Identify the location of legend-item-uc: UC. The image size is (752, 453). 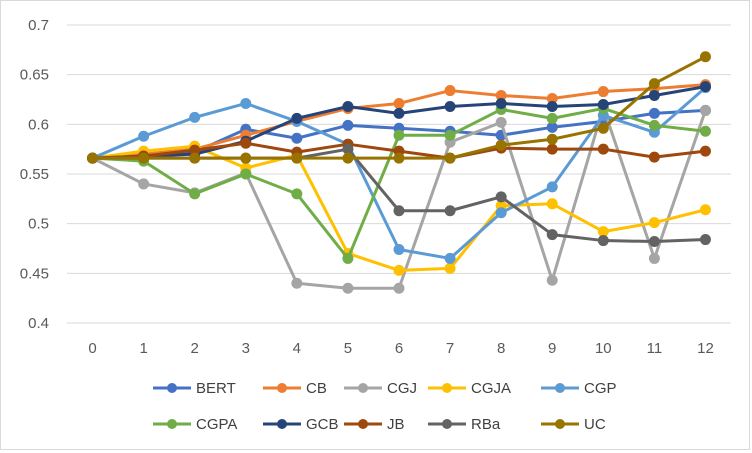
(573, 424).